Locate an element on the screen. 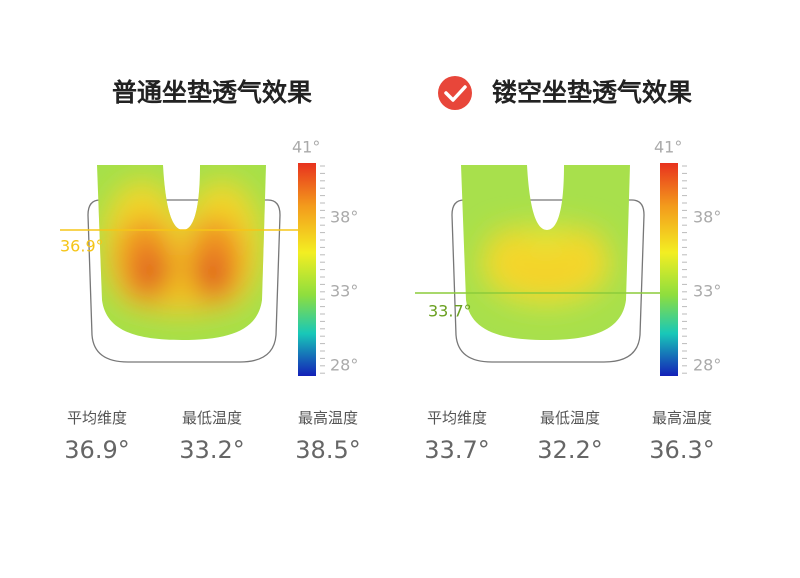  check-icon is located at coordinates (455, 93).